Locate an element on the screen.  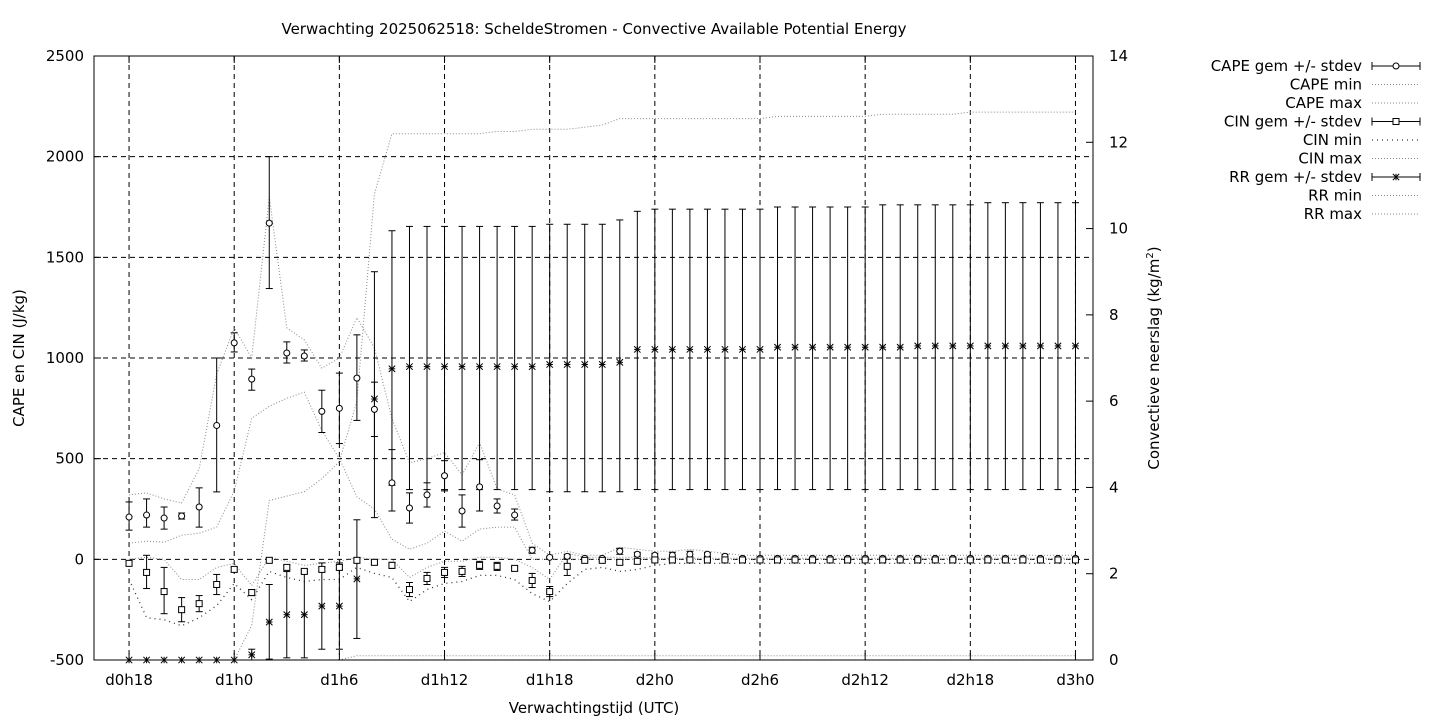
y-right-tick-label: 2 is located at coordinates (1114, 574).